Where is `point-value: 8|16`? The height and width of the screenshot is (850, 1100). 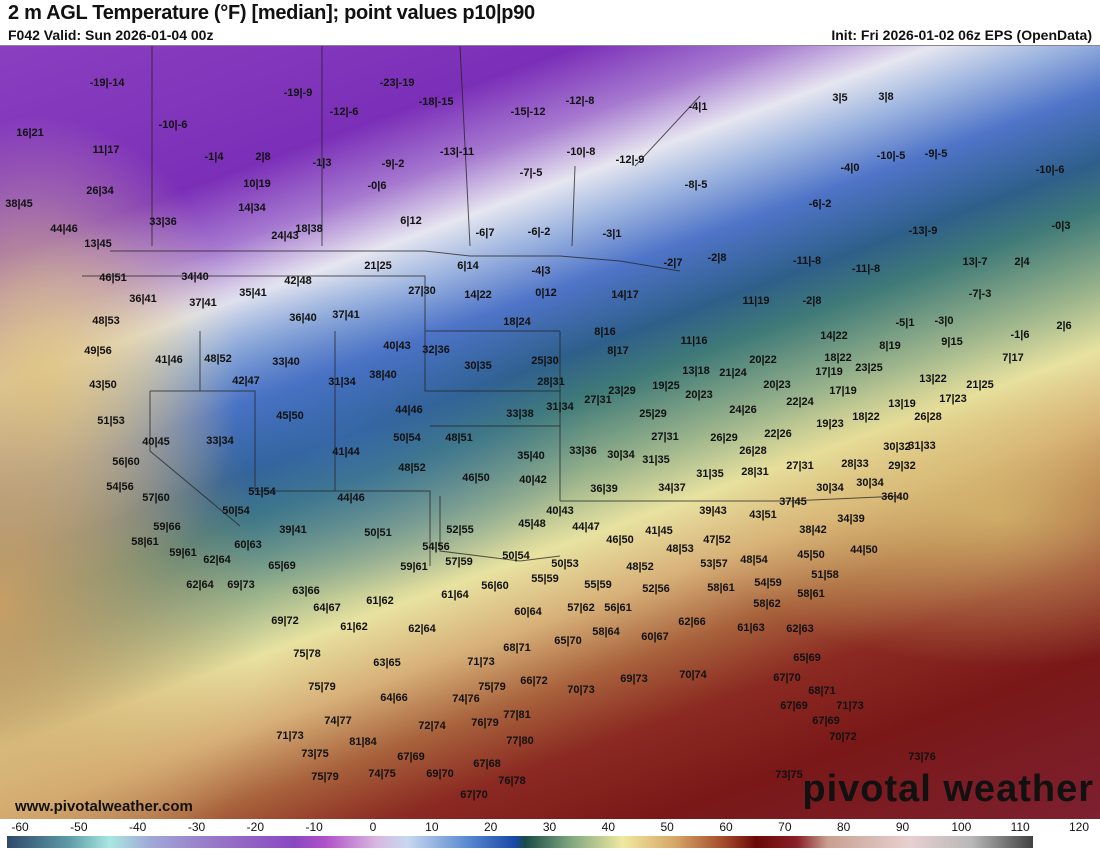
point-value: 8|16 is located at coordinates (605, 332).